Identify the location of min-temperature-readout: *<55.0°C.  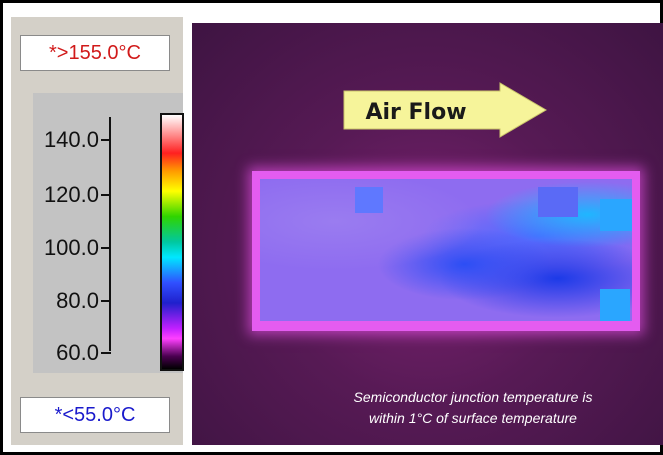
(95, 415).